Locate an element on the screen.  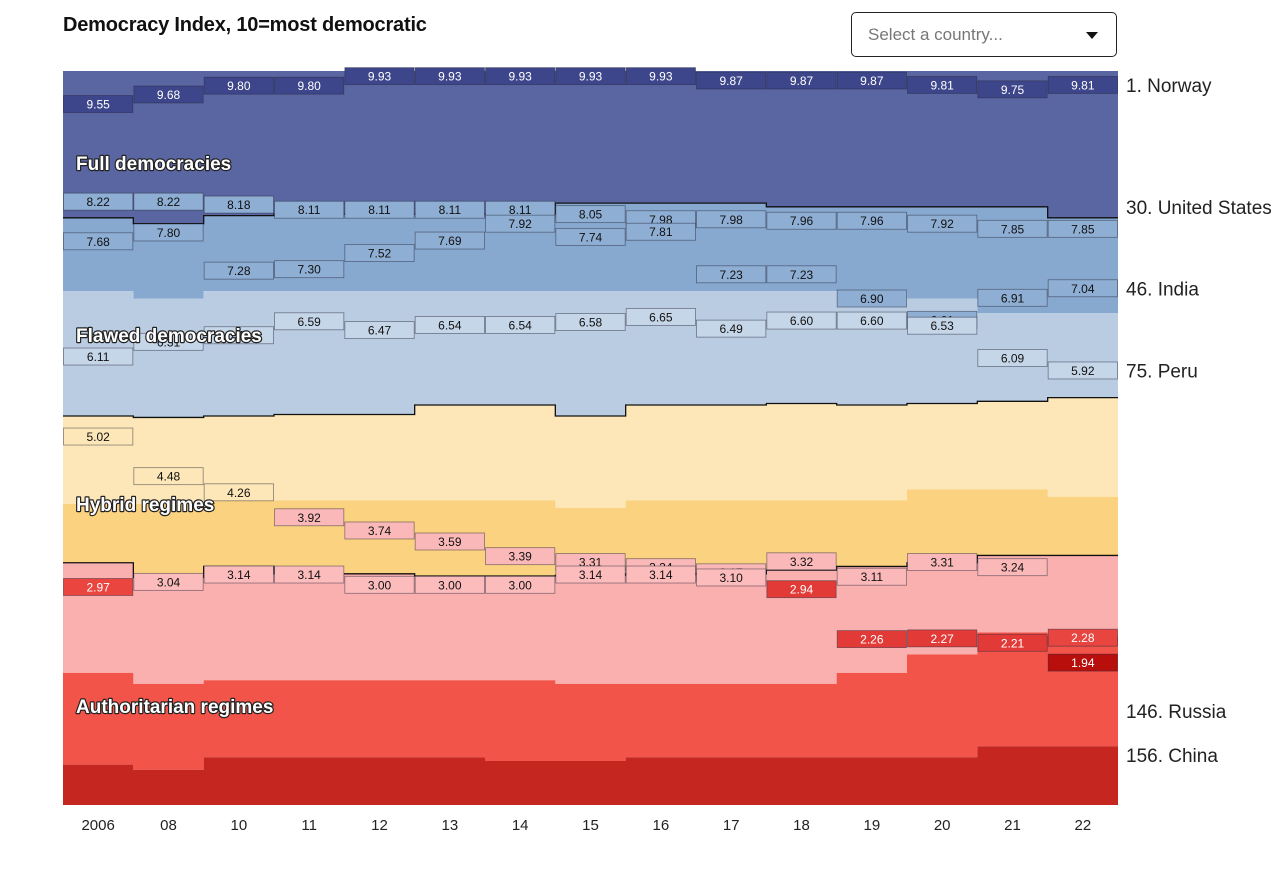
value-label: 8.22 is located at coordinates (98, 202).